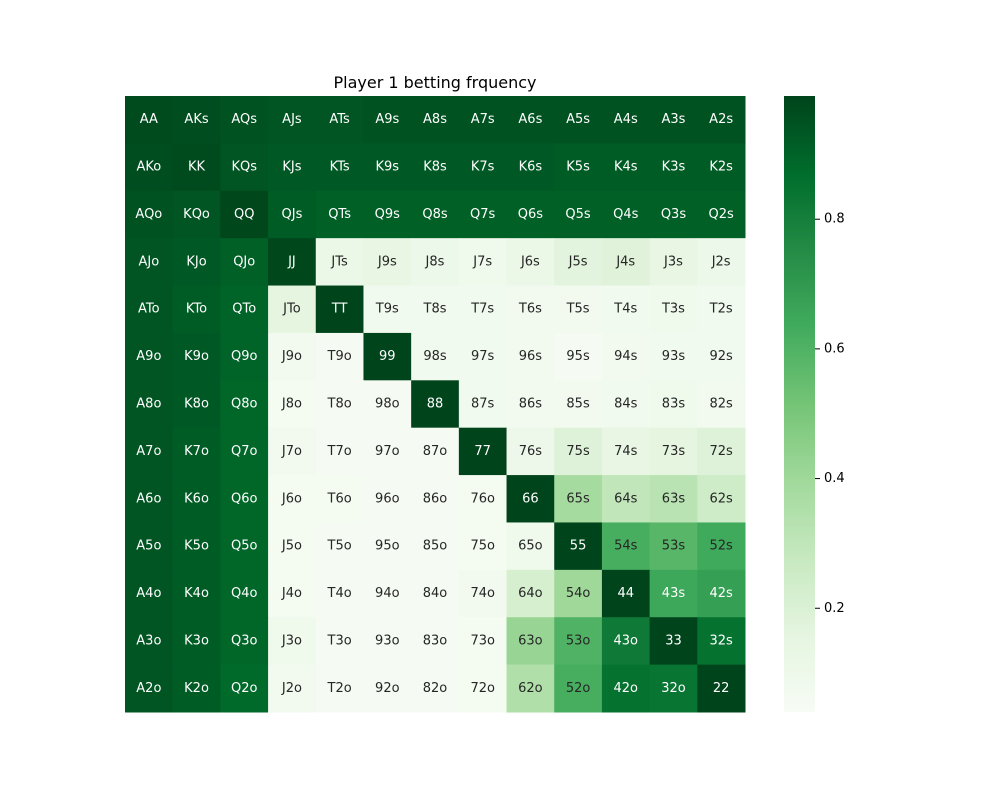 The height and width of the screenshot is (804, 1000). I want to click on cell-label: K7s, so click(483, 167).